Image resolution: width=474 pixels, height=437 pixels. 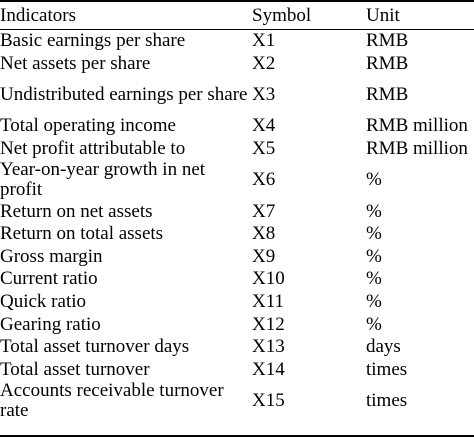 I want to click on indicator-cell: Year-on-year growth in net profit, so click(x=103, y=180).